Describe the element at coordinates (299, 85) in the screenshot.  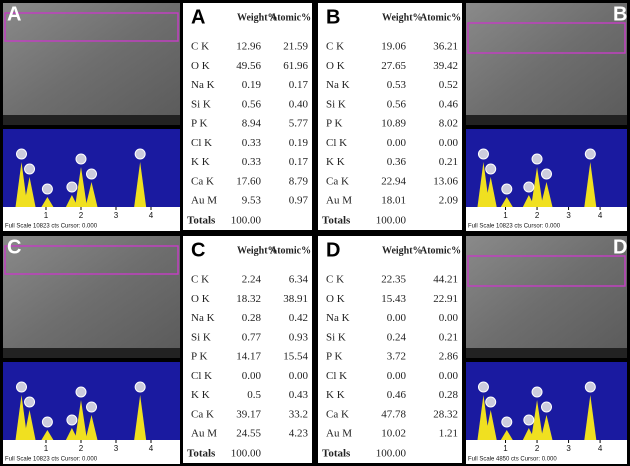
I see `atomic-value: 0.17` at that location.